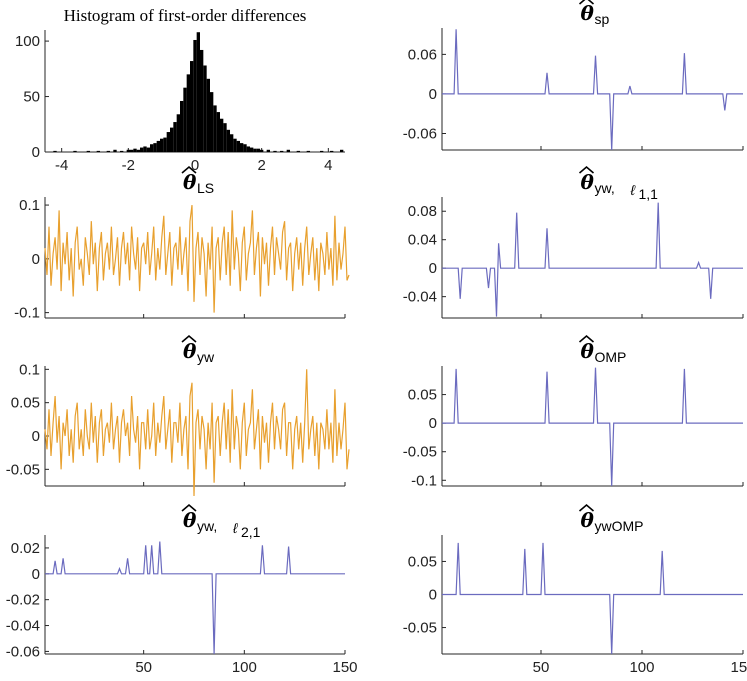 This screenshot has height=681, width=747. Describe the element at coordinates (573, 75) in the screenshot. I see `panel-sp: 0.06 0 -0.06 θ sp` at that location.